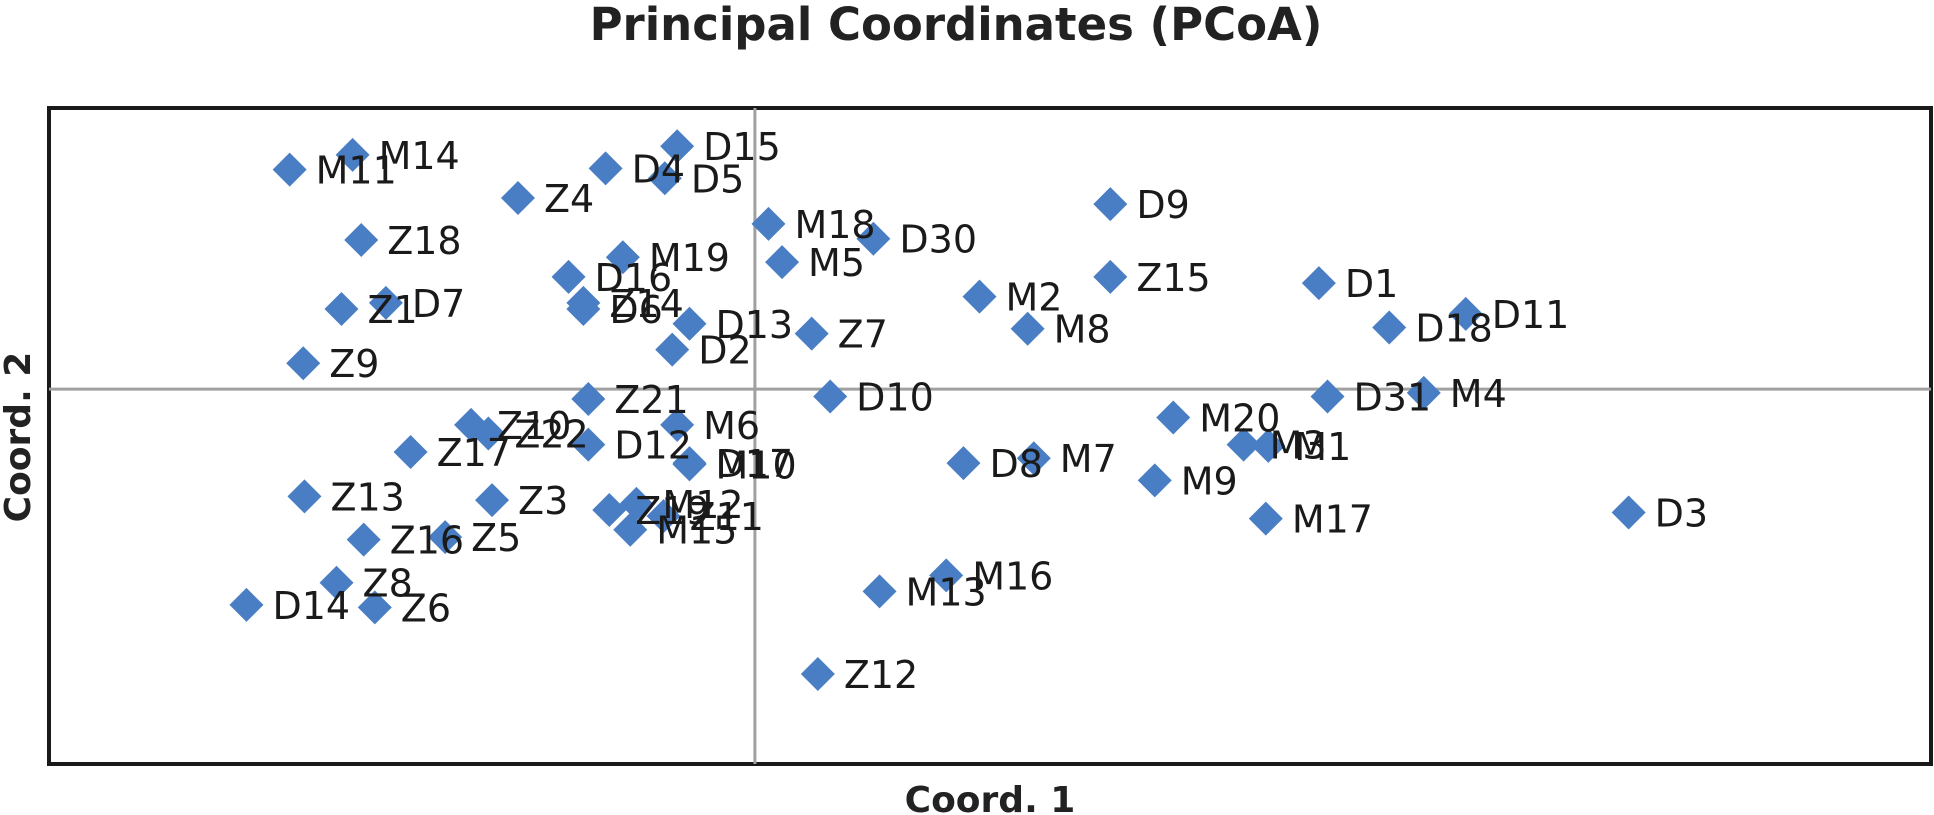 The width and height of the screenshot is (1934, 815). Describe the element at coordinates (622, 257) in the screenshot. I see `data-point-m19` at that location.